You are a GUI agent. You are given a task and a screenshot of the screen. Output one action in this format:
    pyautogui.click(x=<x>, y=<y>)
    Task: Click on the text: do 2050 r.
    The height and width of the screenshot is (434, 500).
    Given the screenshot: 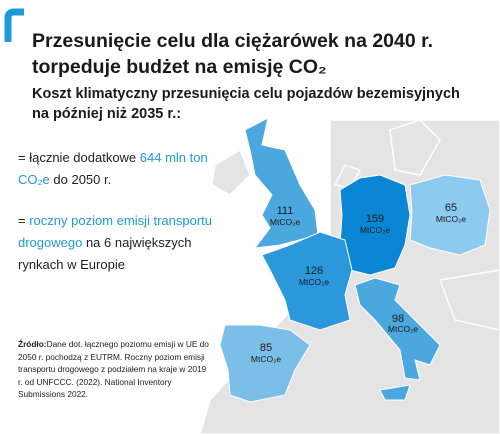 What is the action you would take?
    pyautogui.click(x=80, y=179)
    